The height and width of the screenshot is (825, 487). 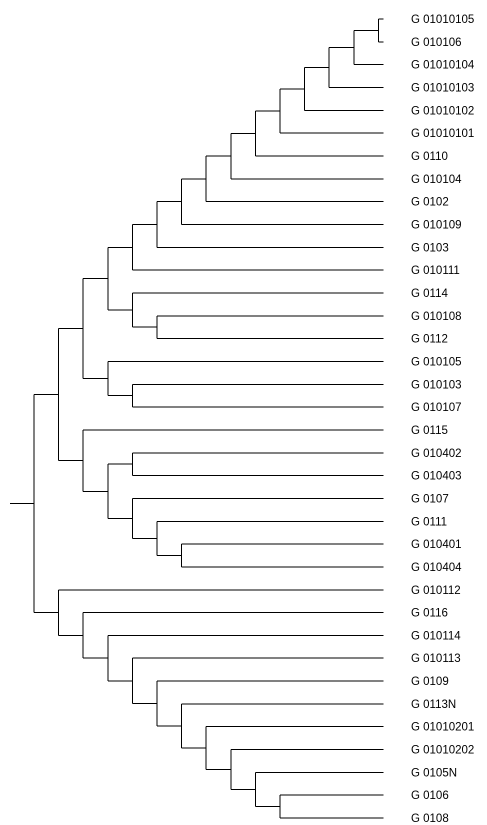 What do you see at coordinates (436, 43) in the screenshot?
I see `leaf-label: G 010106` at bounding box center [436, 43].